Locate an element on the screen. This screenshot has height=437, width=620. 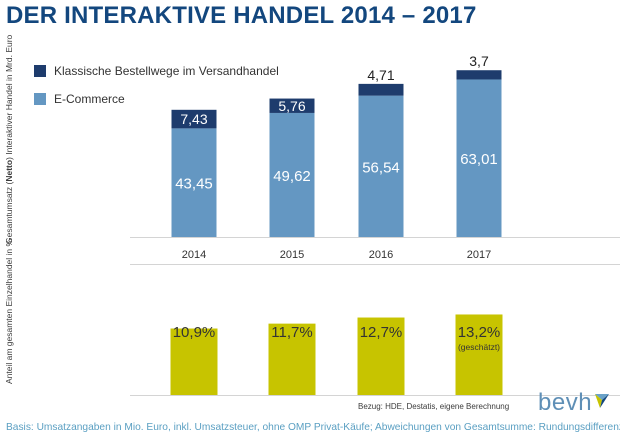
bar-classic-2014 is located at coordinates (194, 119).